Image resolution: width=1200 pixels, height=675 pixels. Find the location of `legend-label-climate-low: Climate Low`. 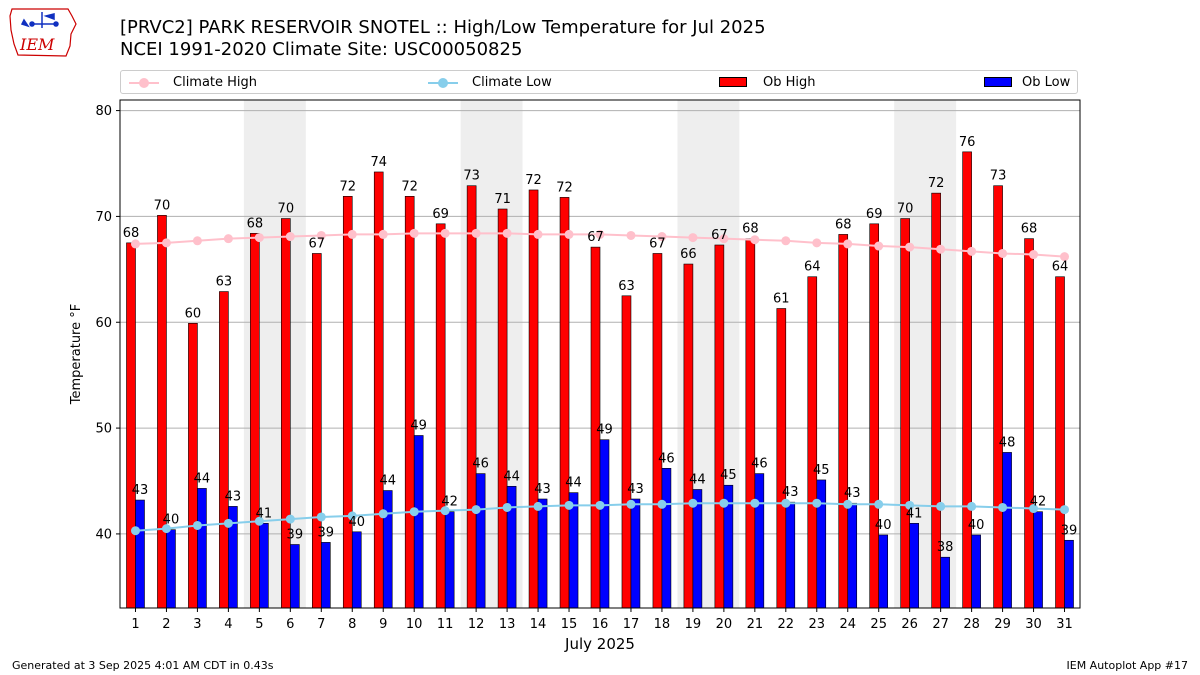

legend-label-climate-low: Climate Low is located at coordinates (512, 82).